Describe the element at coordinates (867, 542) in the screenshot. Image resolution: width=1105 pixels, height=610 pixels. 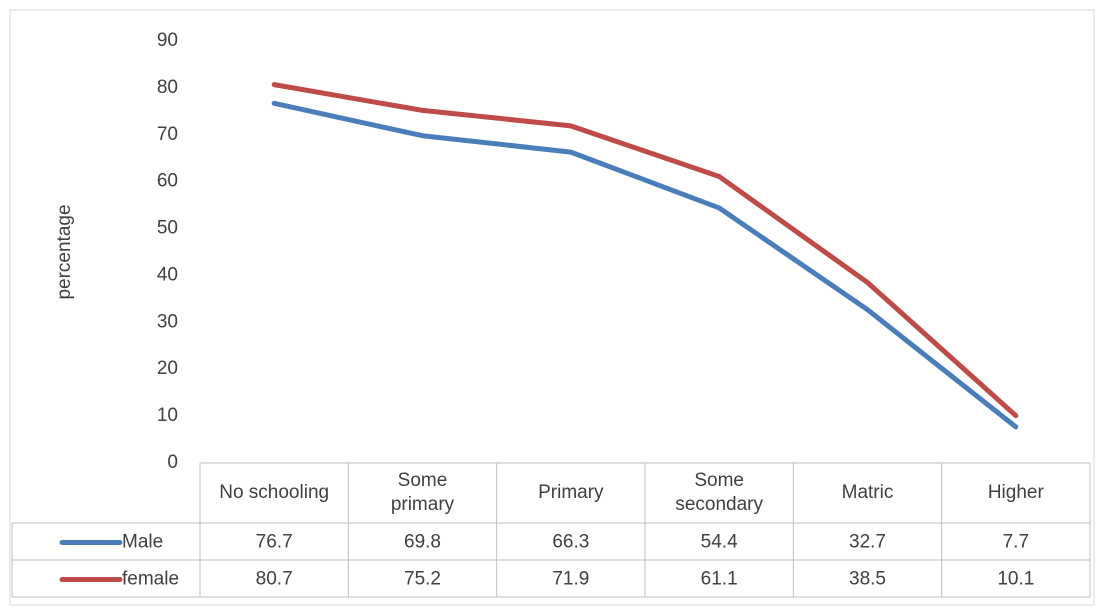
I see `table-value: 32.7` at that location.